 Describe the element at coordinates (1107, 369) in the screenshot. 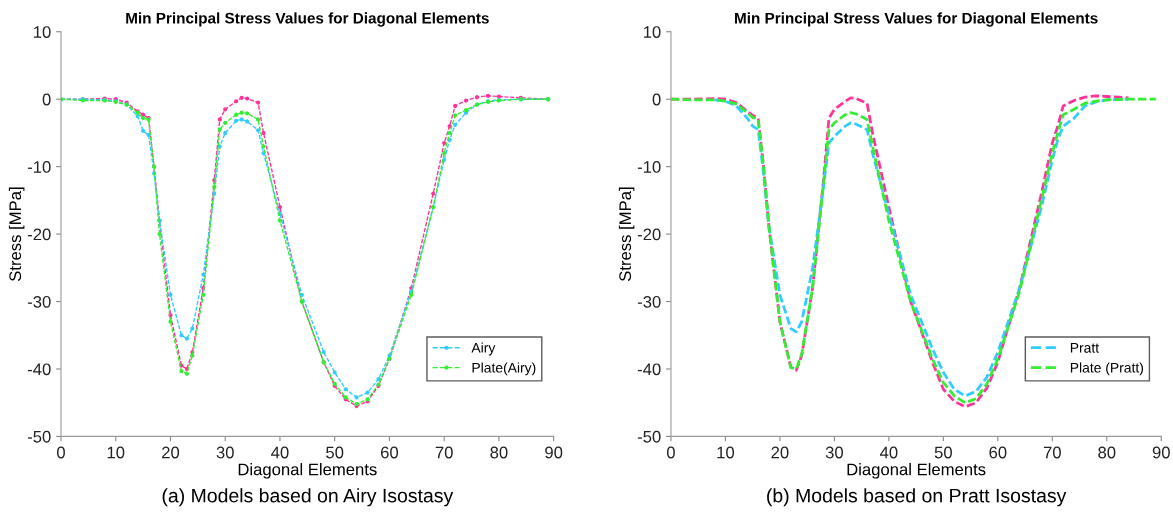

I see `legend-label: Plate (Pratt)` at that location.